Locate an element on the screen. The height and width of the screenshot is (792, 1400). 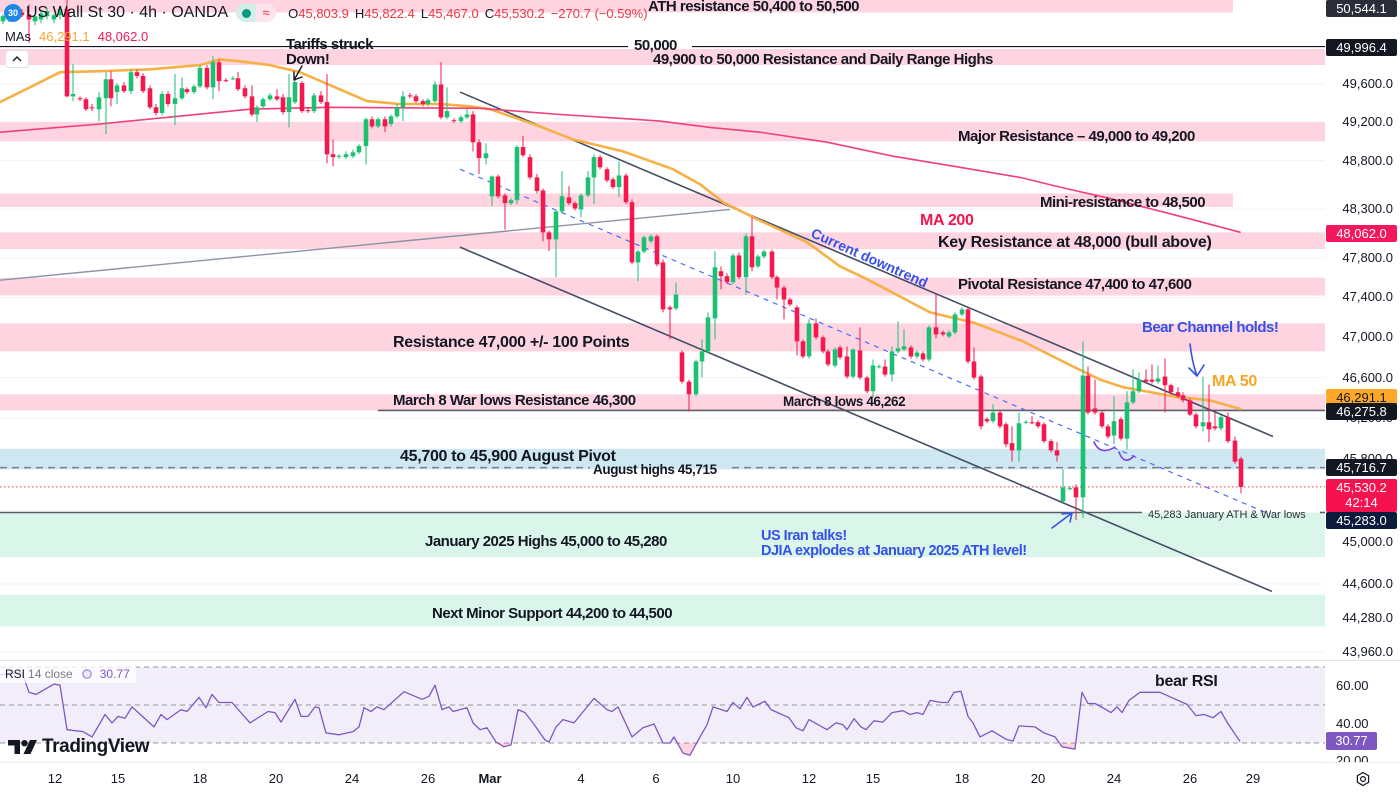
delayed-data-icon: ≈ is located at coordinates (266, 13).